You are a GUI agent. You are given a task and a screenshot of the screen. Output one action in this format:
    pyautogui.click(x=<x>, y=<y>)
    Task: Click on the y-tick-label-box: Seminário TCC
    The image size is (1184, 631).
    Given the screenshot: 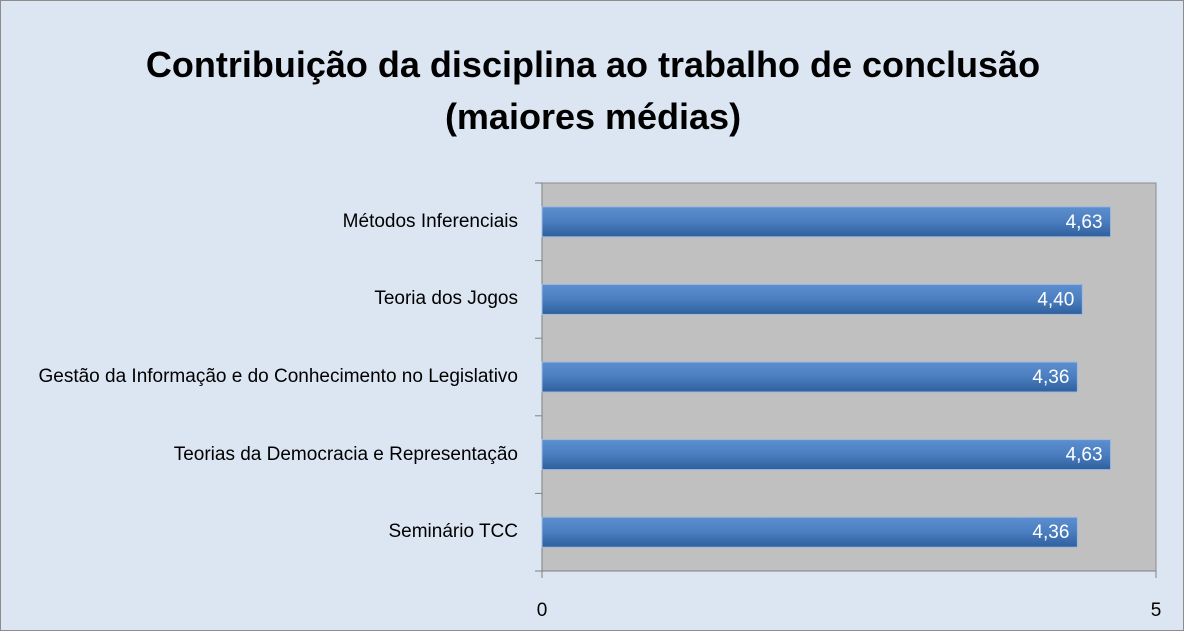 What is the action you would take?
    pyautogui.click(x=264, y=532)
    